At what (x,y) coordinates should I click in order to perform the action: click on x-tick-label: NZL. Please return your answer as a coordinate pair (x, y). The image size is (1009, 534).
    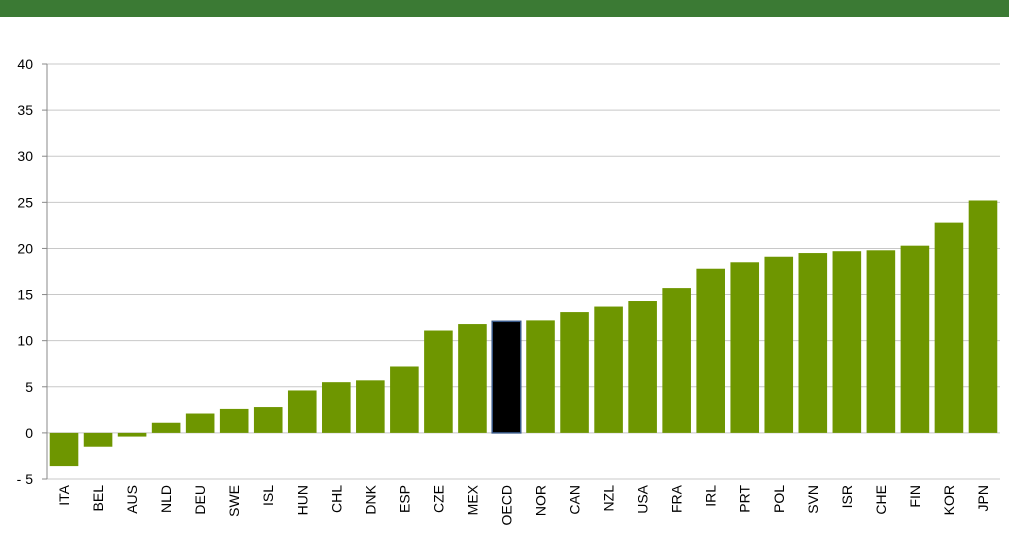
    Looking at the image, I should click on (609, 498).